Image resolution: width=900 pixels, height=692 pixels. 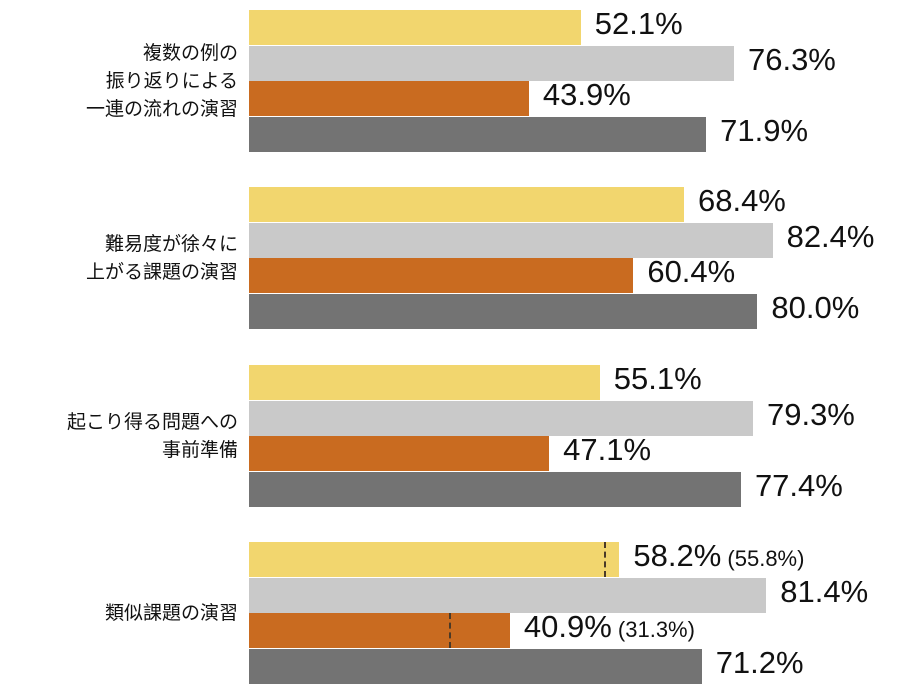 I want to click on value-label: 81.4%, so click(x=824, y=591).